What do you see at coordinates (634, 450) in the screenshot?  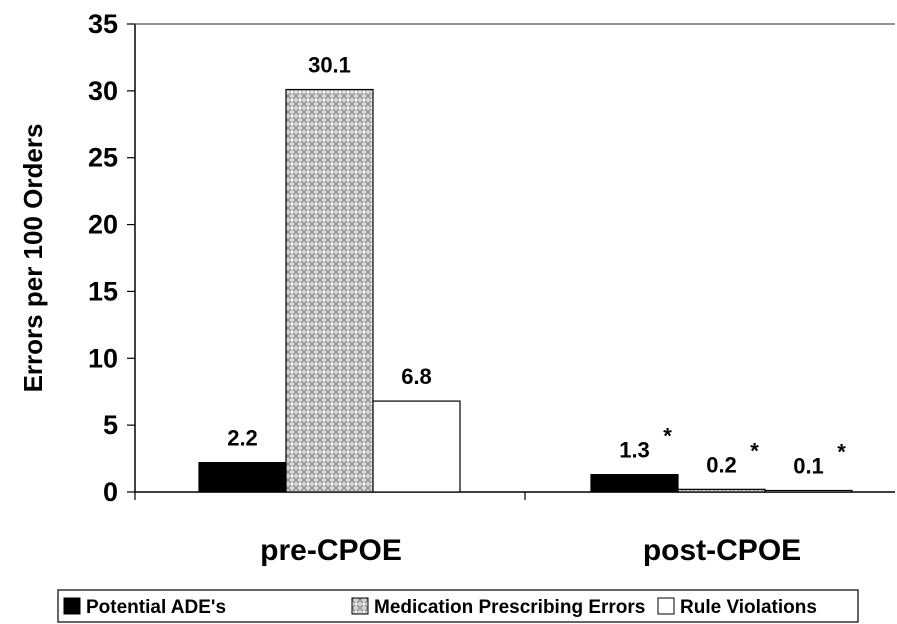 I see `data-label: 1.3` at bounding box center [634, 450].